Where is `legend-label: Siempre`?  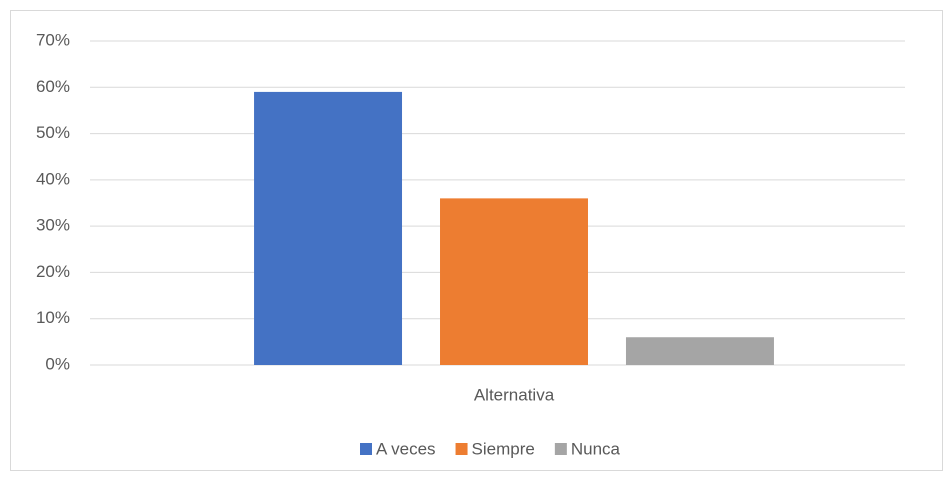 legend-label: Siempre is located at coordinates (503, 448).